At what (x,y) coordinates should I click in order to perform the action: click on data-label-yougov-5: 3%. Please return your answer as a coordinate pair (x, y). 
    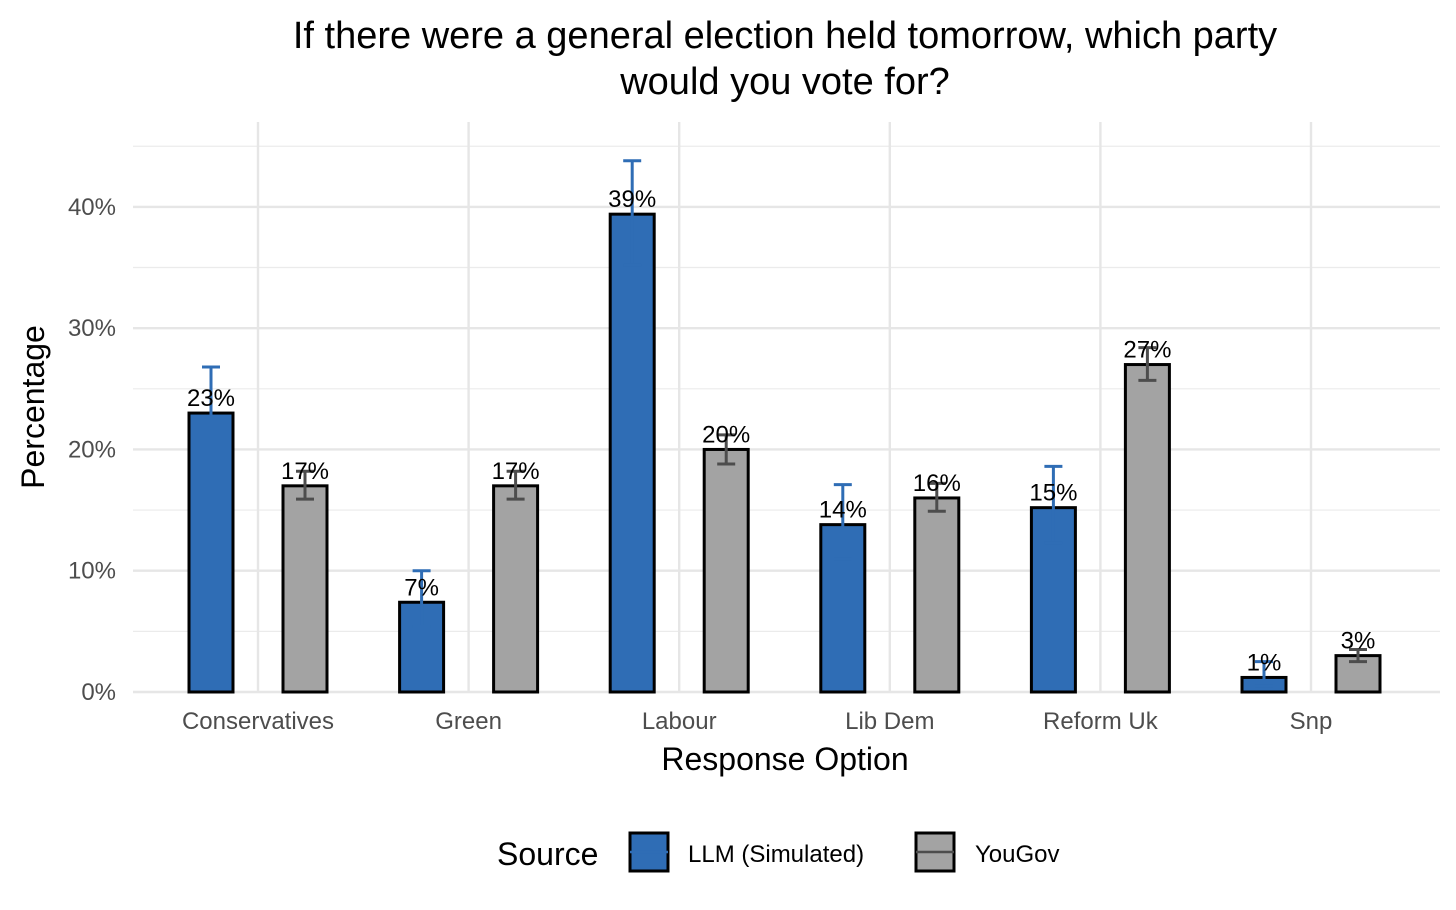
    Looking at the image, I should click on (1358, 641).